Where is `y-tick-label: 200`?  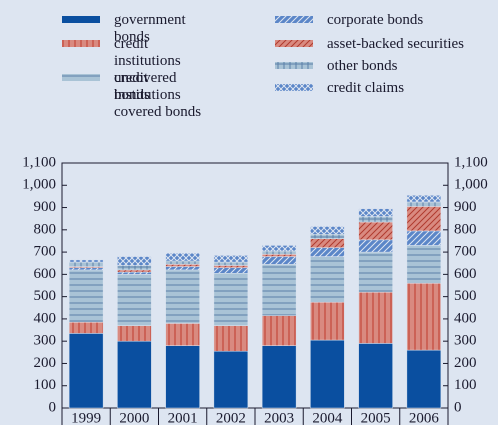 y-tick-label: 200 is located at coordinates (45, 363).